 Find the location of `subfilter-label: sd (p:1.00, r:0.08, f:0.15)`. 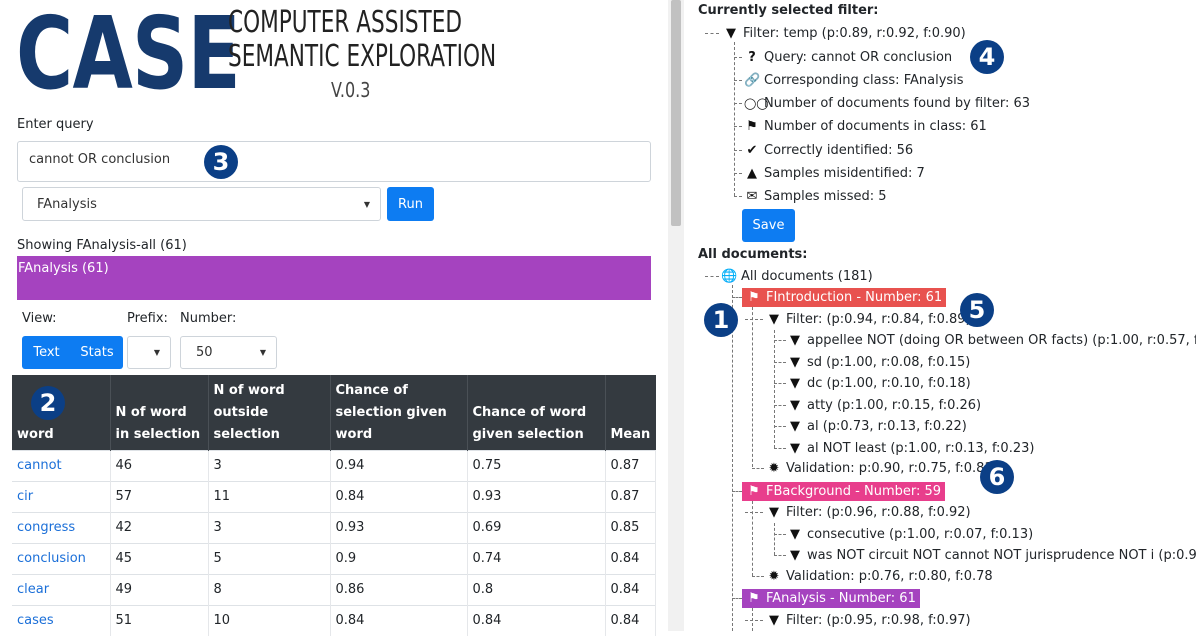

subfilter-label: sd (p:1.00, r:0.08, f:0.15) is located at coordinates (889, 362).